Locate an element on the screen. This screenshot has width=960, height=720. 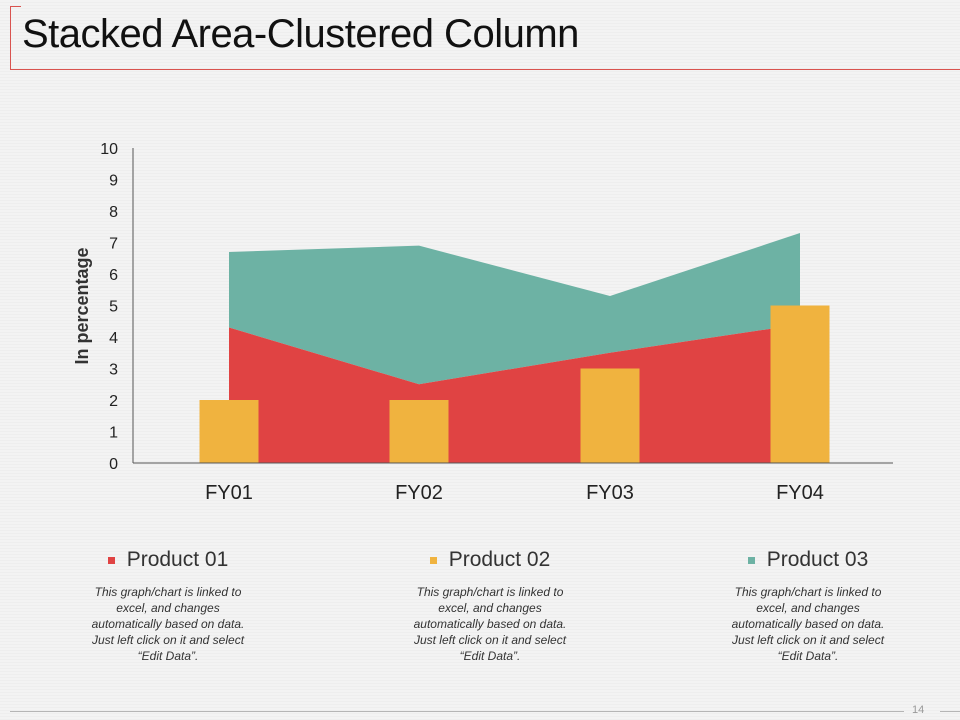
product-03-swatch is located at coordinates (751, 560).